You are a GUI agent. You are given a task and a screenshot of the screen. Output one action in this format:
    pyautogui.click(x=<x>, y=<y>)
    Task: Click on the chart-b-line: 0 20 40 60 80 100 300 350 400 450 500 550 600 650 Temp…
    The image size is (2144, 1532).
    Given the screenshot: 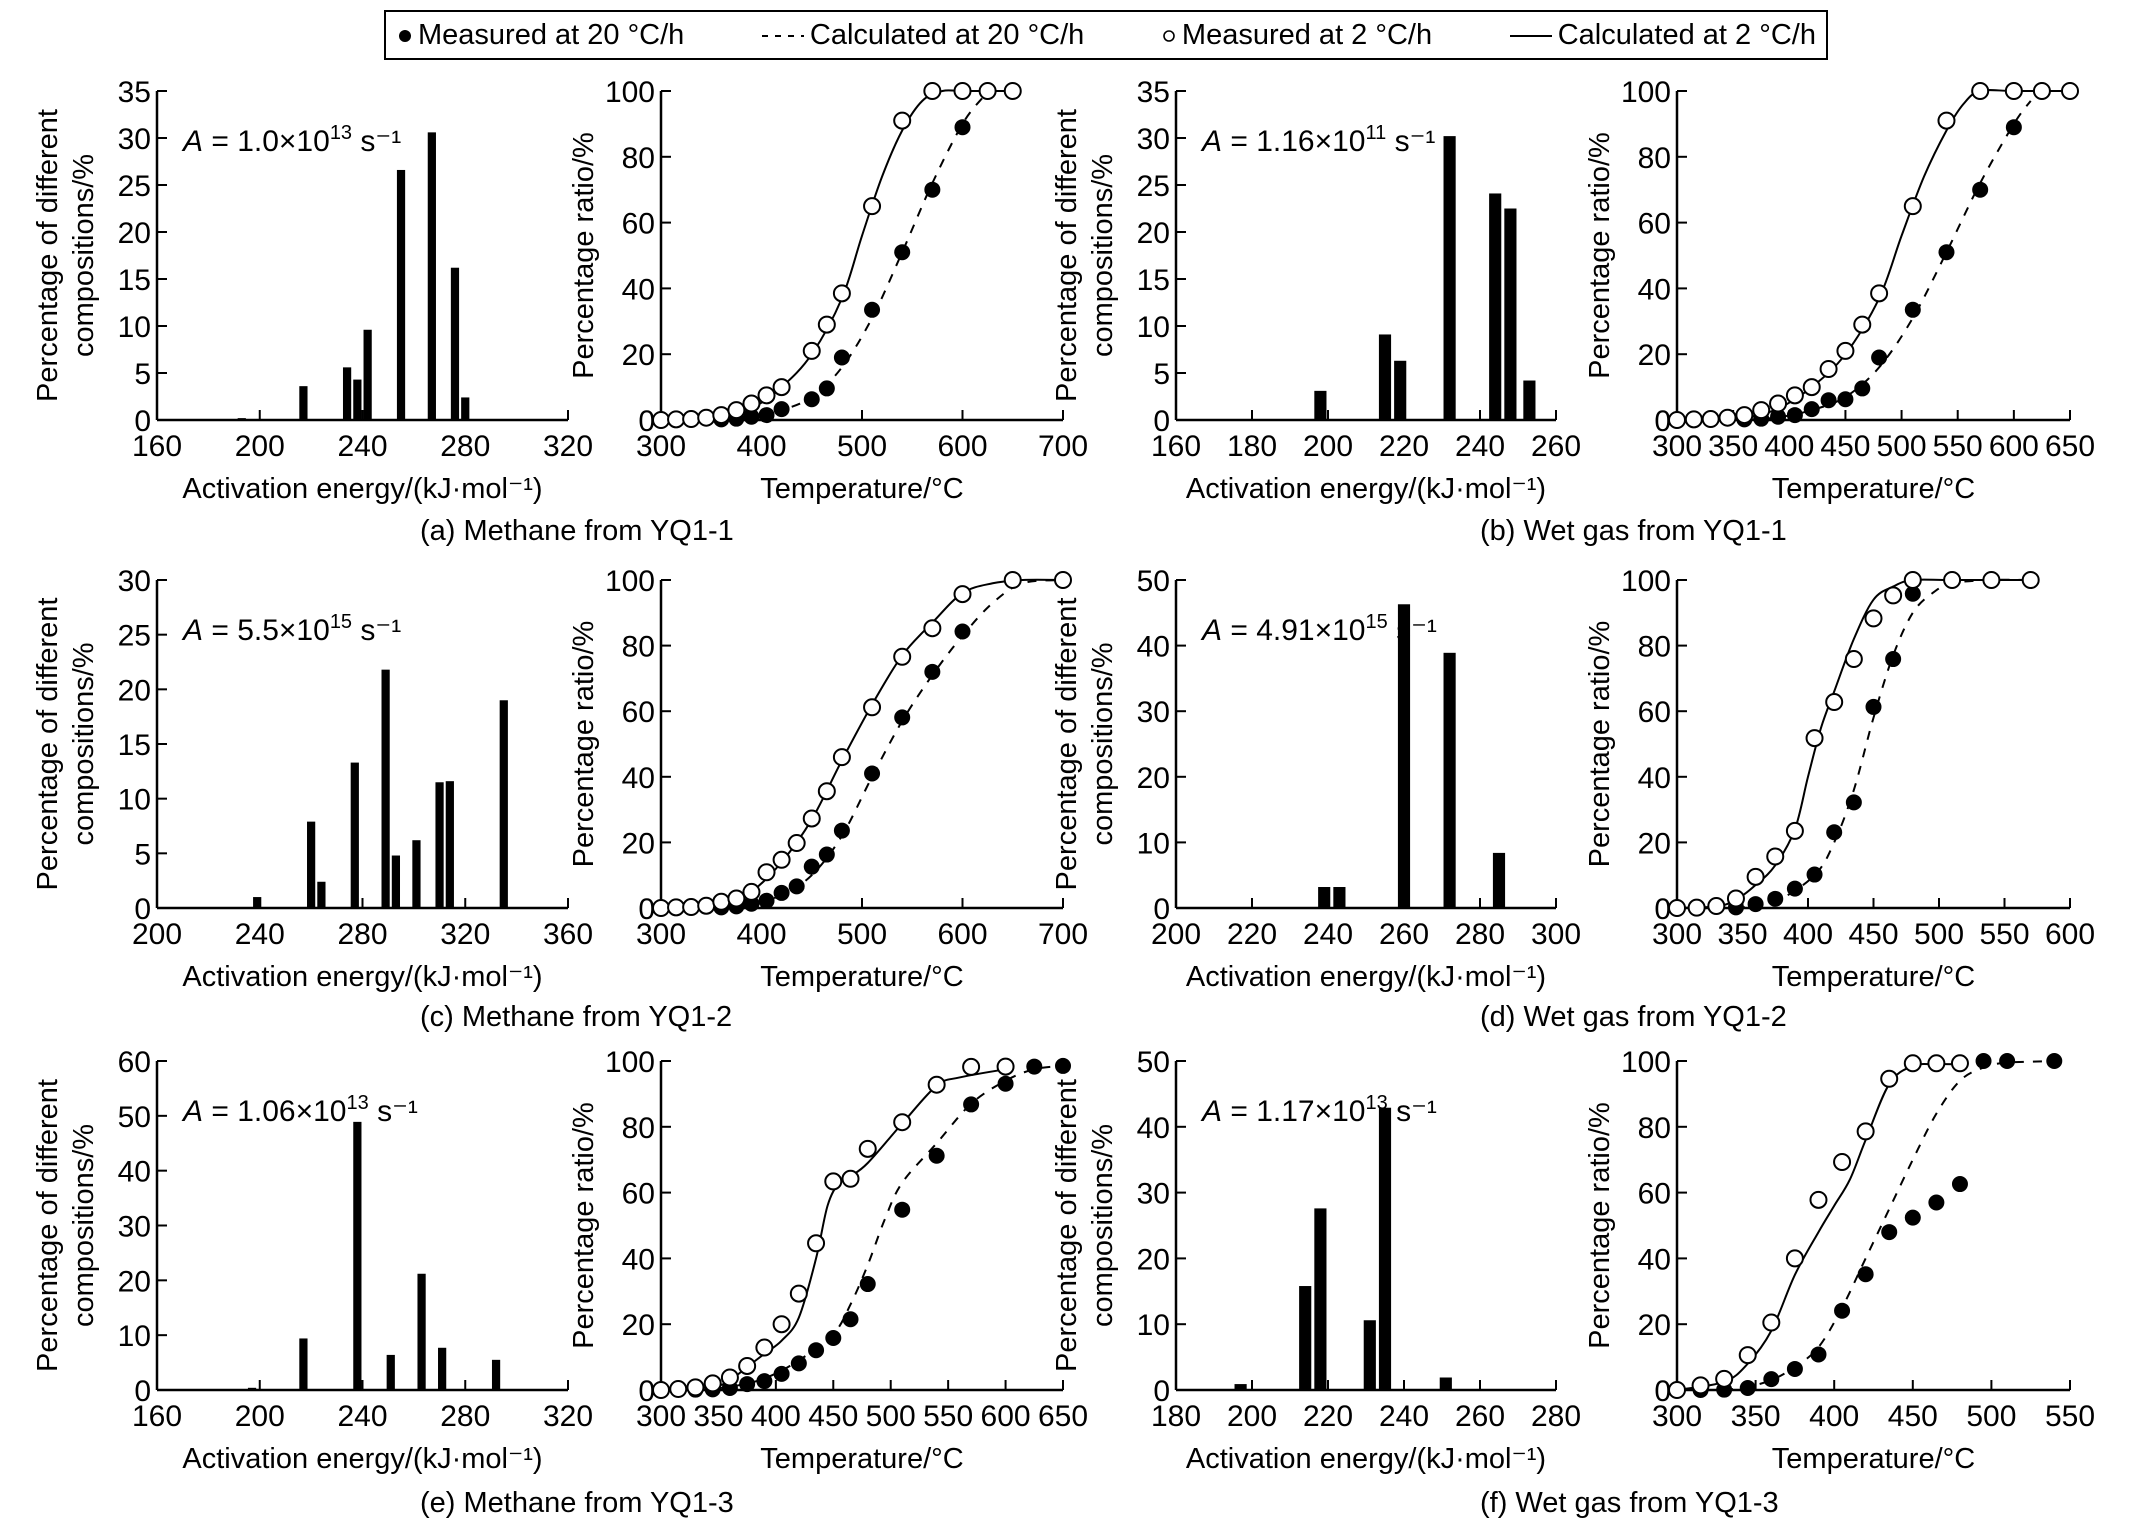 What is the action you would take?
    pyautogui.click(x=1839, y=290)
    